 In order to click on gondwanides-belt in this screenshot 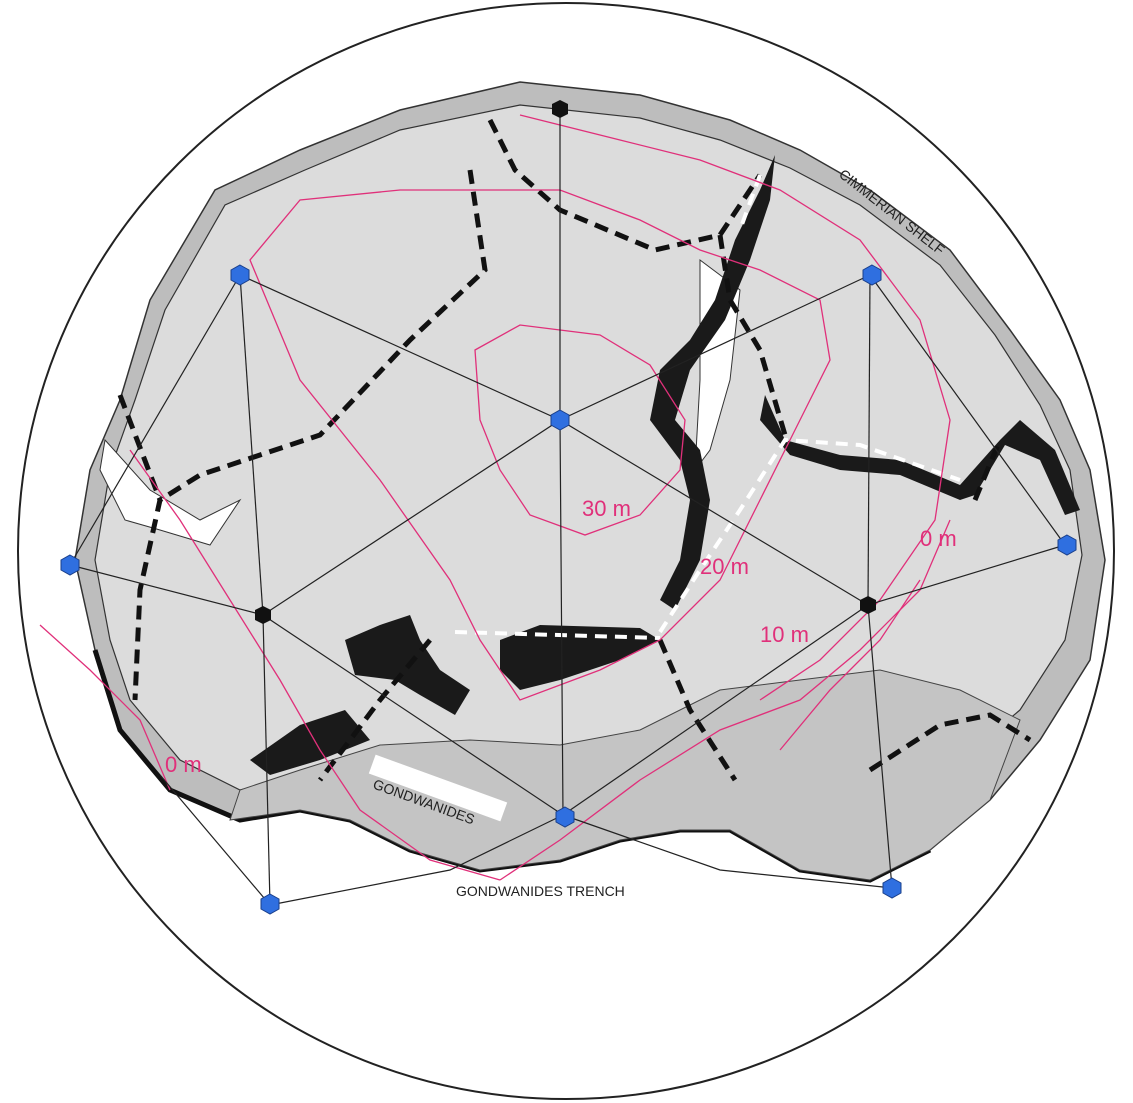, I will do `click(625, 775)`.